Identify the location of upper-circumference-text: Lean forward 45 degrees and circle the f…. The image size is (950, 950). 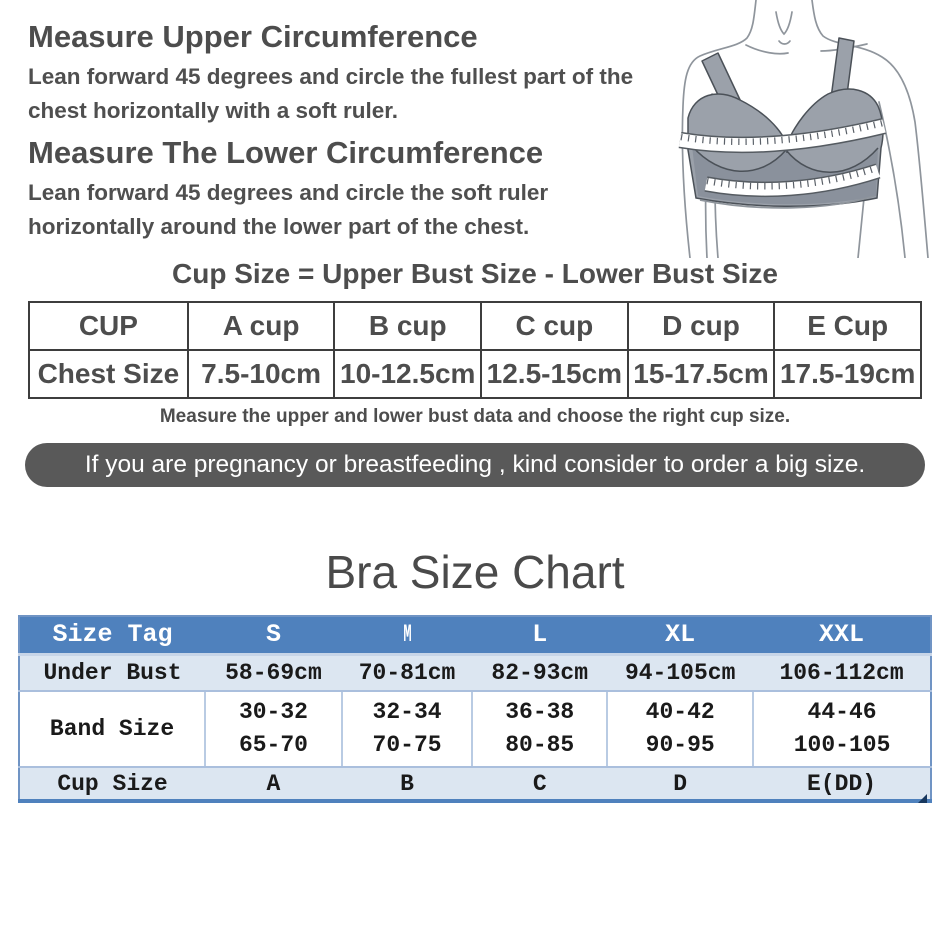
(331, 93).